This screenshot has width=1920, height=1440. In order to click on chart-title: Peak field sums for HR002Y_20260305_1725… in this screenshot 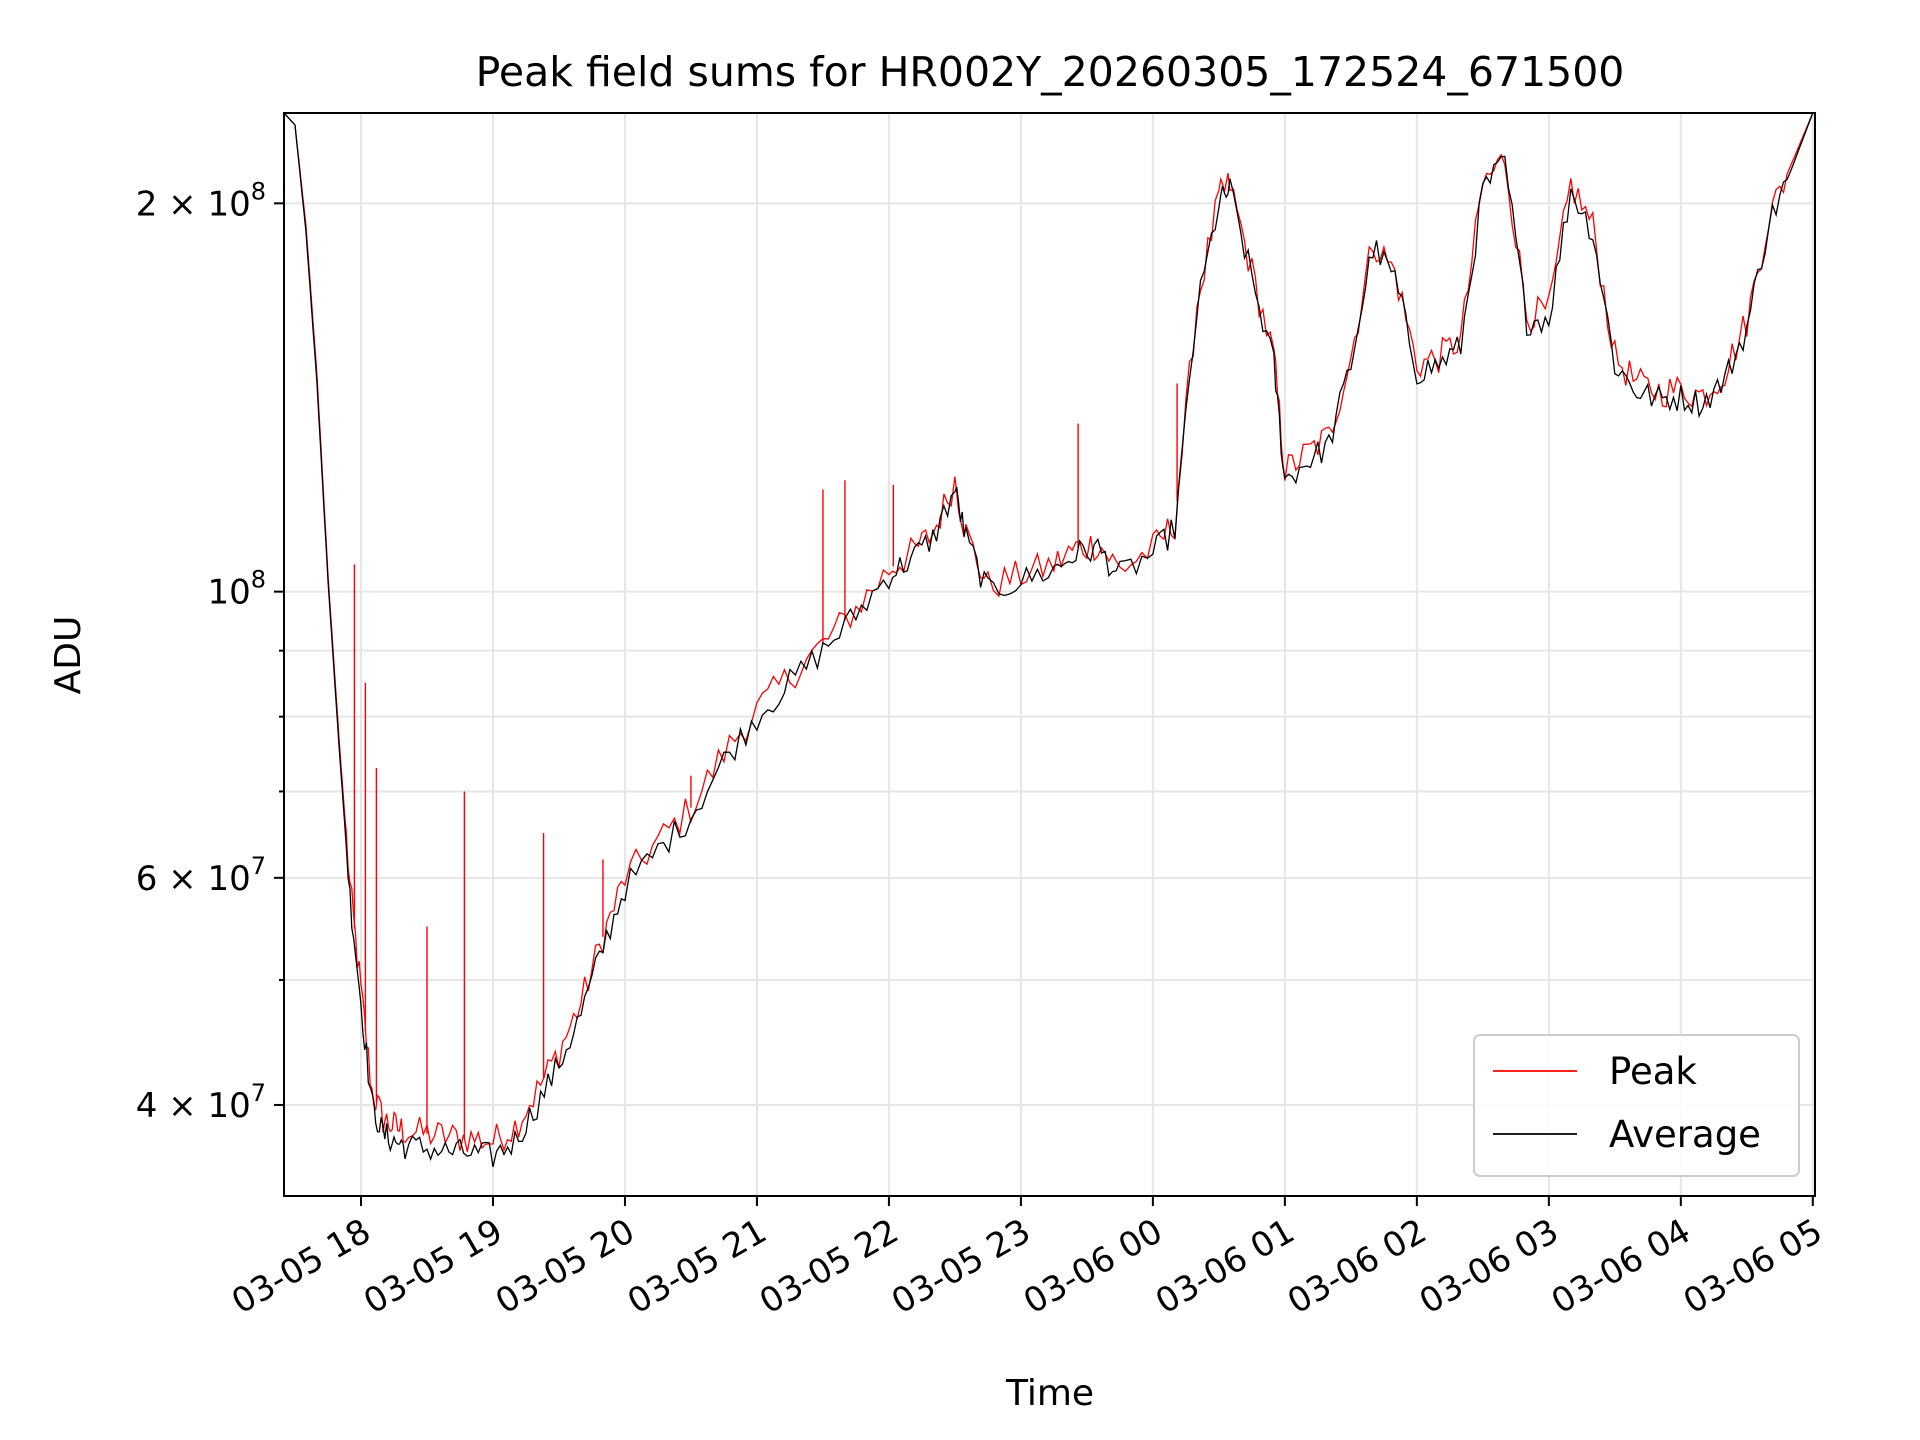, I will do `click(1050, 72)`.